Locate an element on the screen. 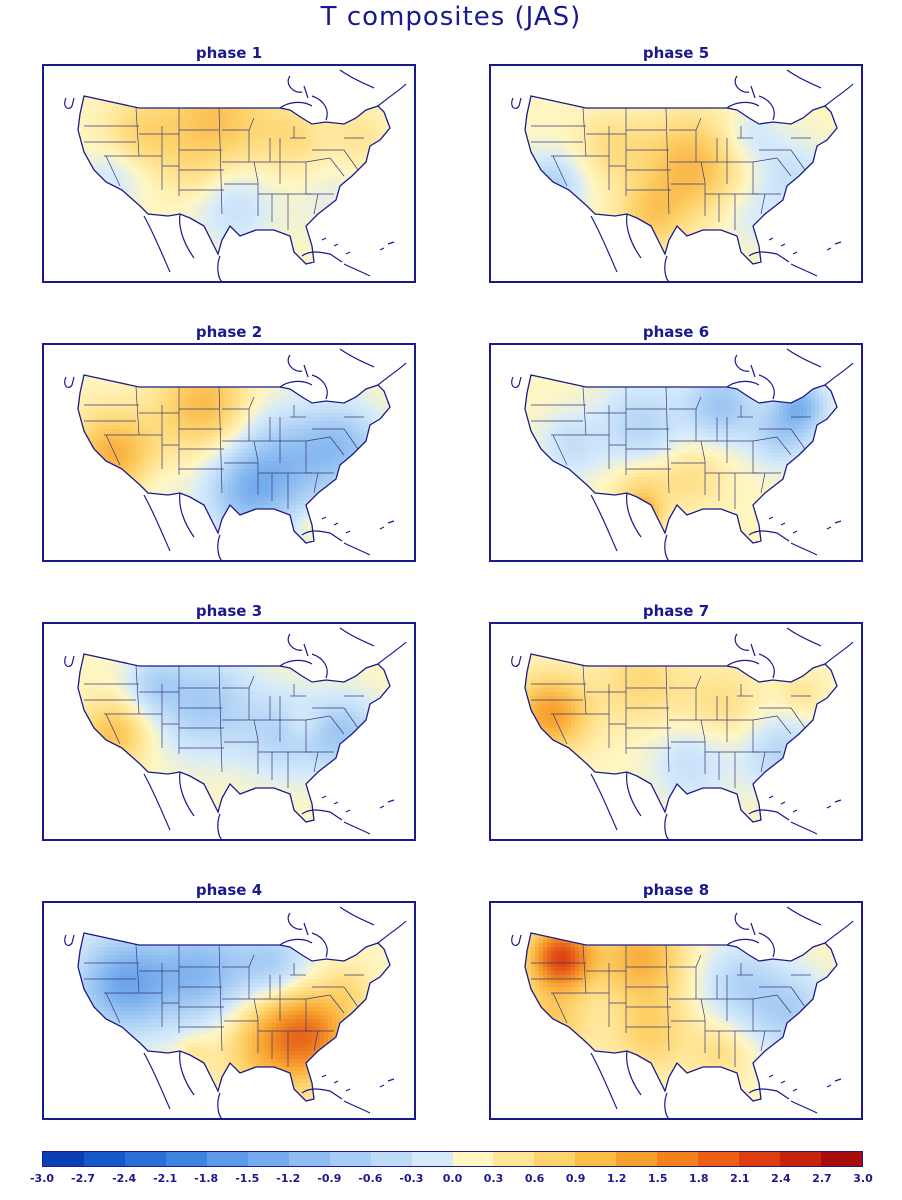 Image resolution: width=902 pixels, height=1200 pixels. colorbar-tick-label: 2.1 is located at coordinates (740, 1178).